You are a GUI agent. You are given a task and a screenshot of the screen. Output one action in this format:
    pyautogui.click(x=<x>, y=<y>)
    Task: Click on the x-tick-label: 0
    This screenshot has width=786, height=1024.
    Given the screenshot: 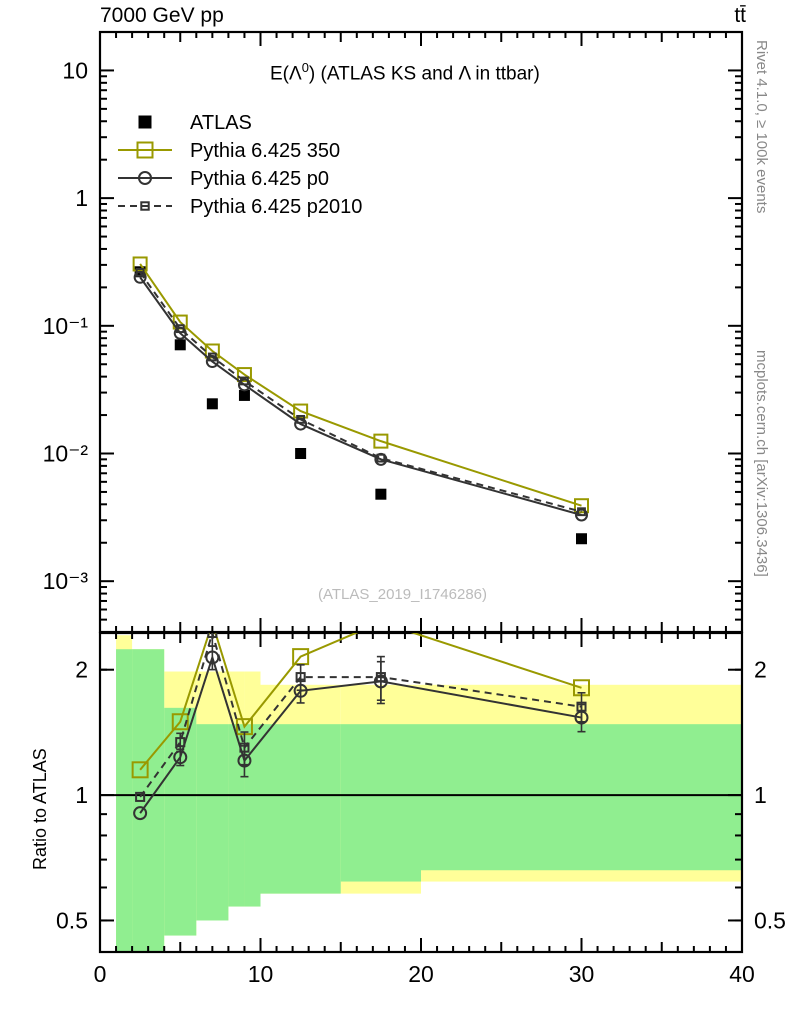 What is the action you would take?
    pyautogui.click(x=100, y=974)
    